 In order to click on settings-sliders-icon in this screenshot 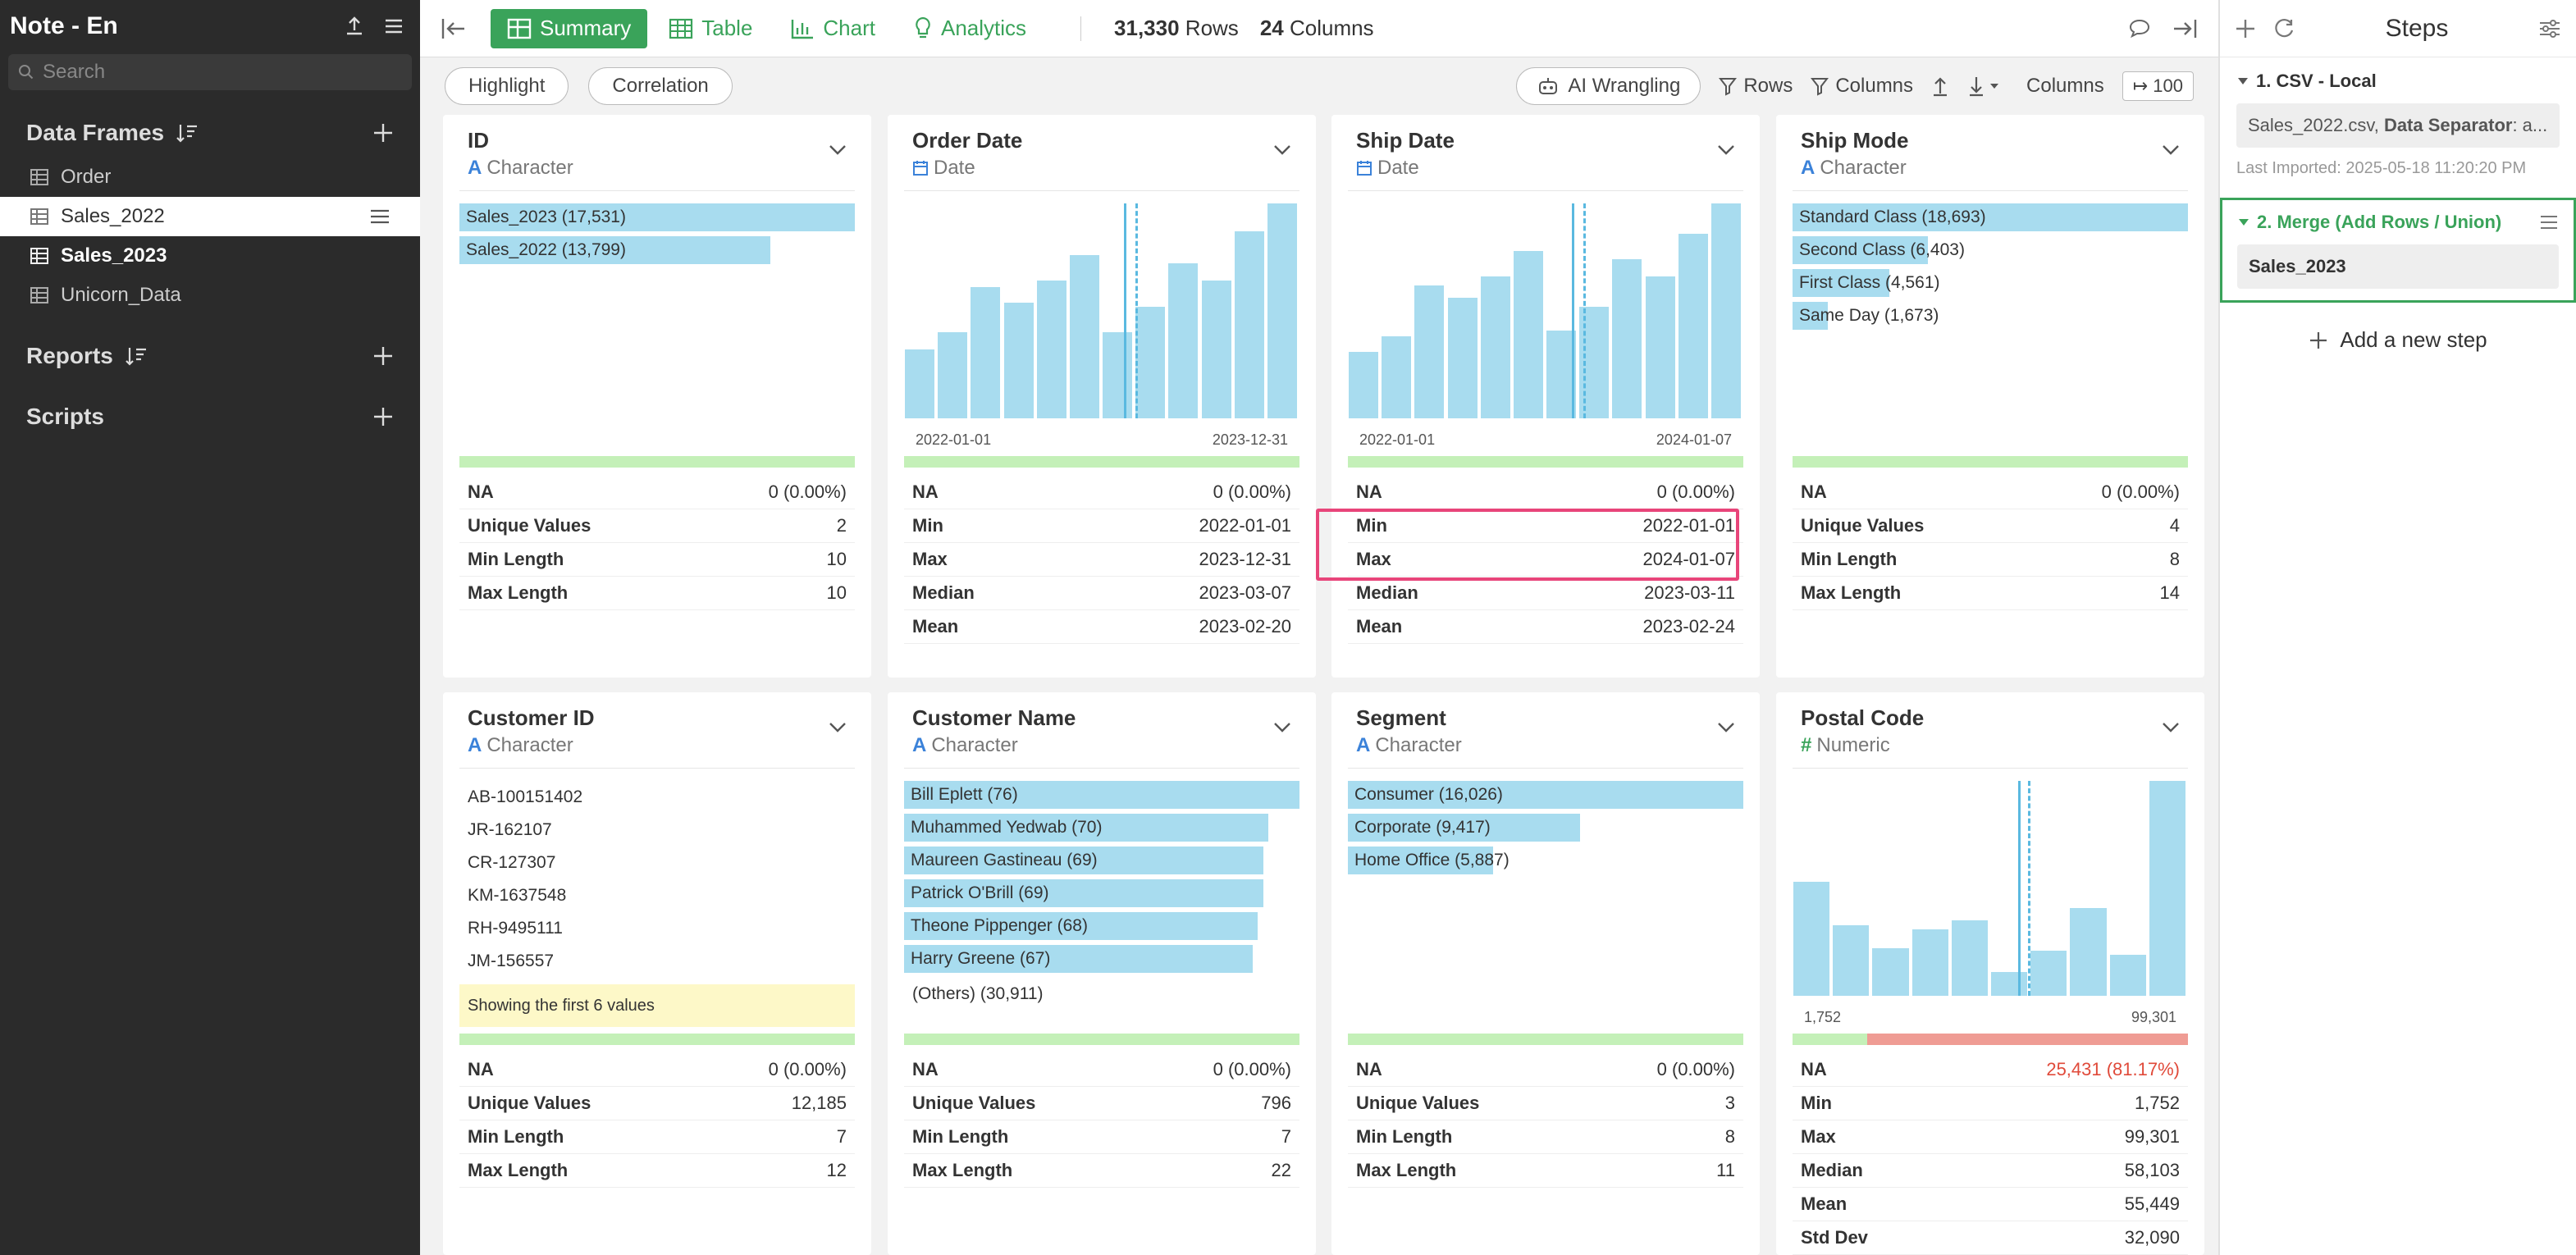, I will do `click(2550, 28)`.